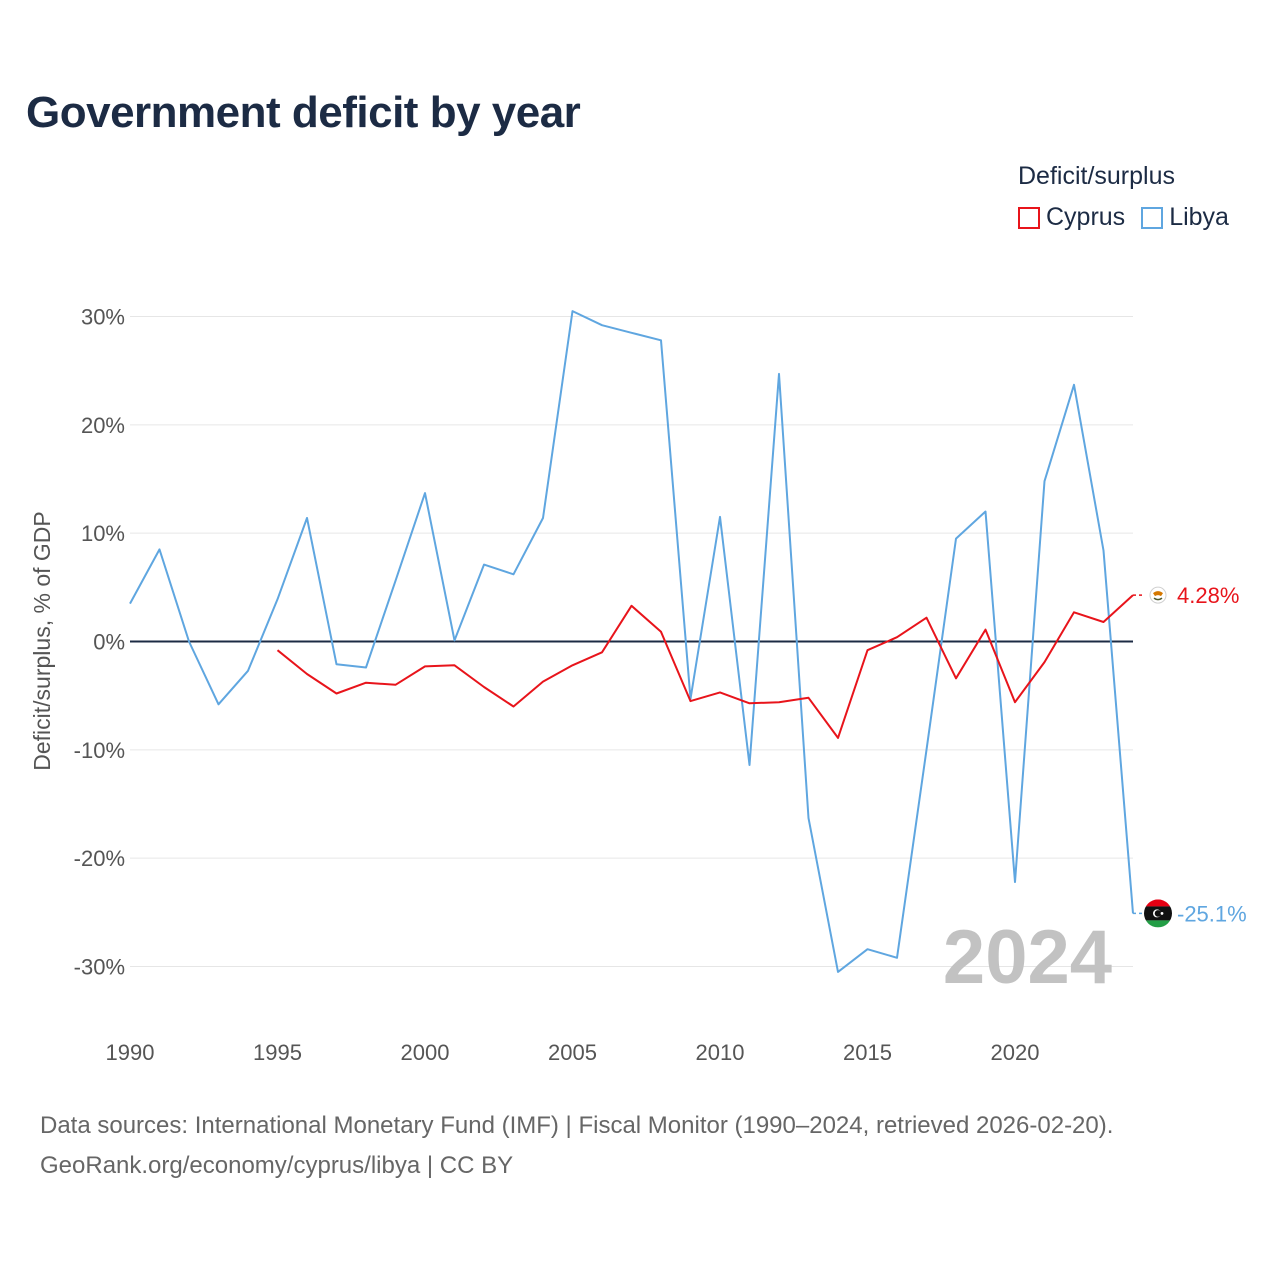 The image size is (1280, 1280). Describe the element at coordinates (1158, 595) in the screenshot. I see `cyprus-flag-icon` at that location.